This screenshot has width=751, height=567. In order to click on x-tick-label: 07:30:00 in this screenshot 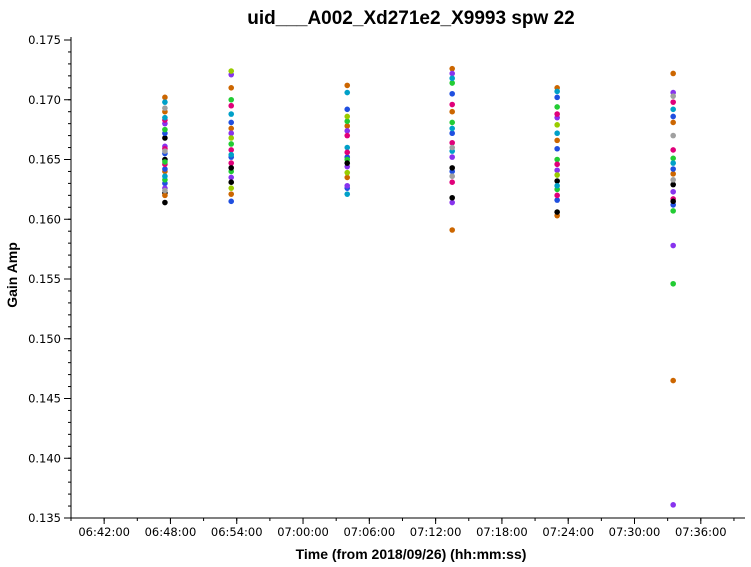, I will do `click(635, 532)`.